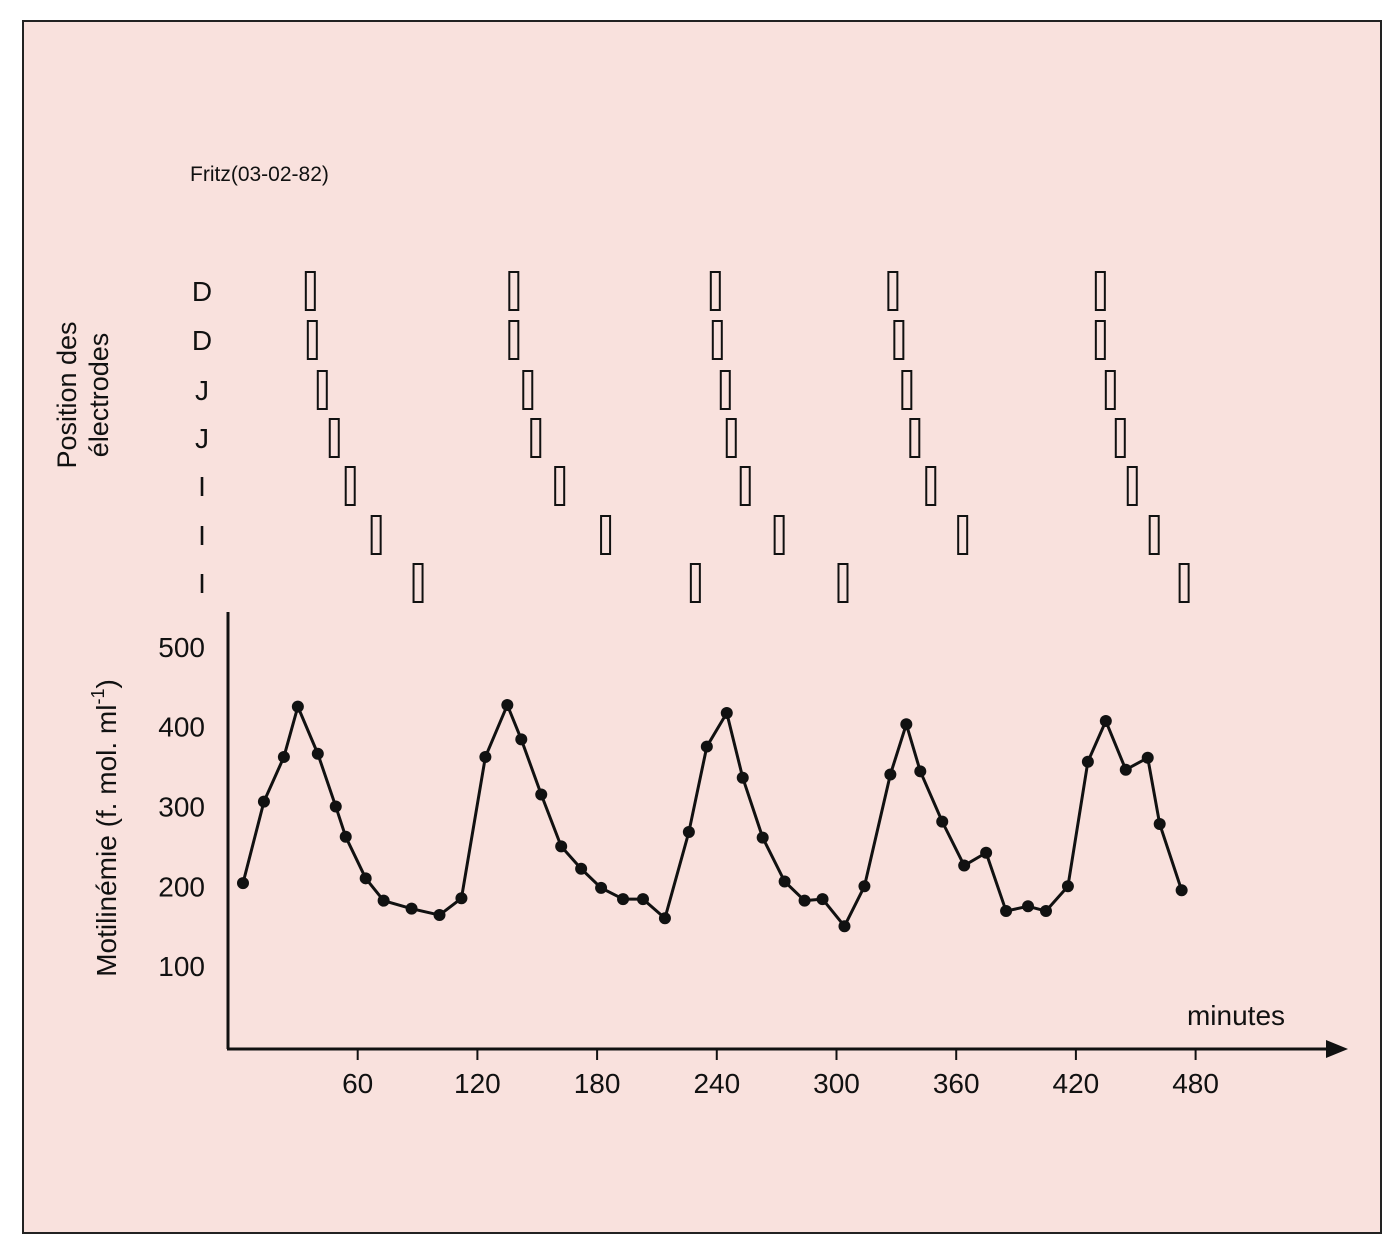 Image resolution: width=1389 pixels, height=1260 pixels. I want to click on x-tick-label: 420, so click(1076, 1083).